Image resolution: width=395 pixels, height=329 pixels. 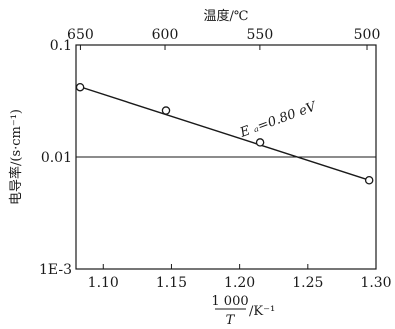 I want to click on x-tick-label-4: 1.30, so click(x=375, y=283).